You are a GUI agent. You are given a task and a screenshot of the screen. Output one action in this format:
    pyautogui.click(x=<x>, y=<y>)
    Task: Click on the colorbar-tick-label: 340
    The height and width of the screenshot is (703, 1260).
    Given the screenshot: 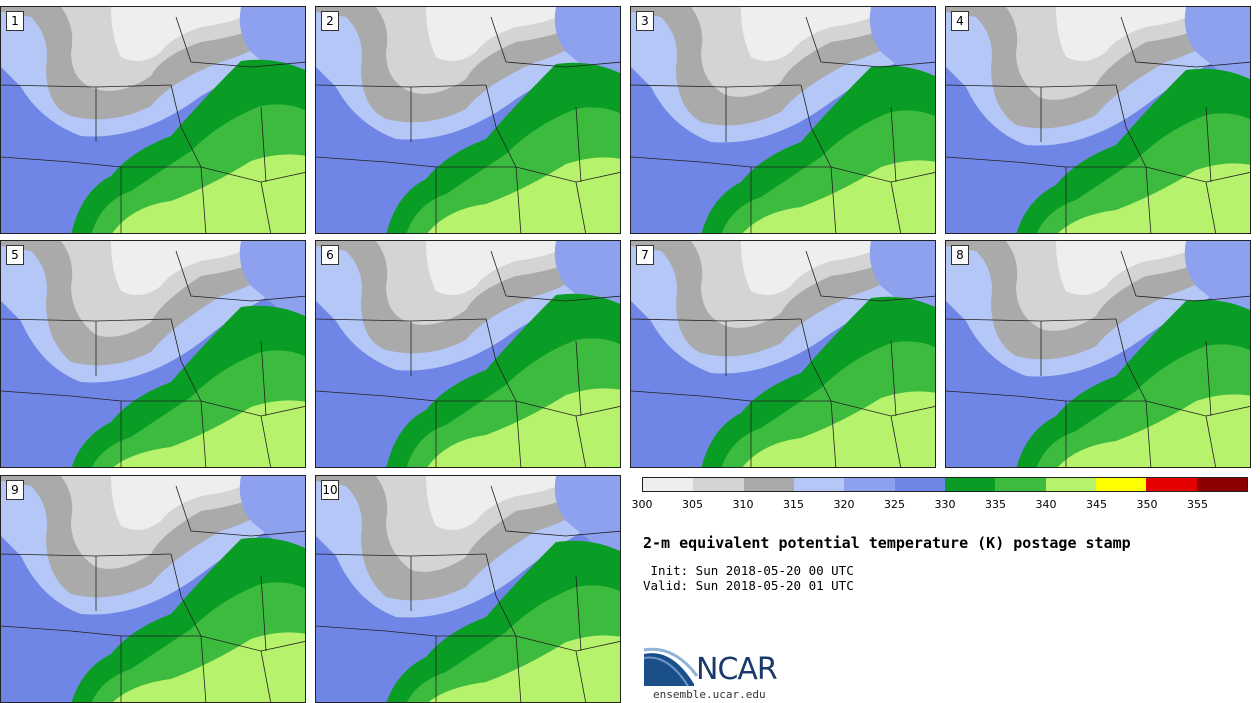 What is the action you would take?
    pyautogui.click(x=1046, y=504)
    